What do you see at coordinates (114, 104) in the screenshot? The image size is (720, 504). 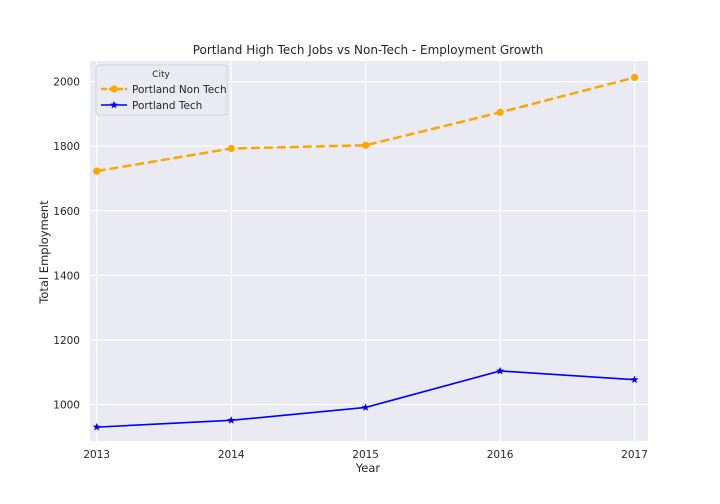 I see `legend-marker-portland-tech` at bounding box center [114, 104].